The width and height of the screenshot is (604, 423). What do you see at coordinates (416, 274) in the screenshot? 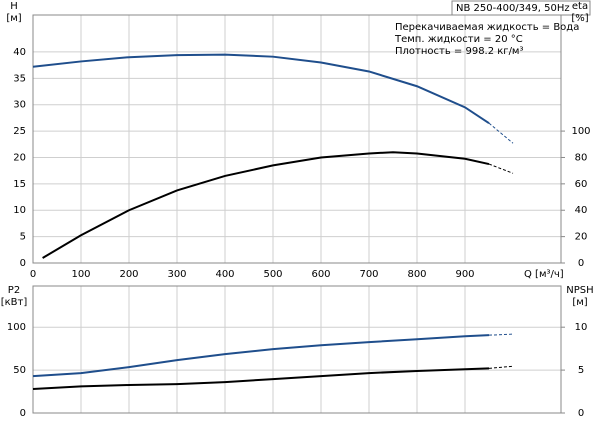
I see `x-tick-label: 800` at bounding box center [416, 274].